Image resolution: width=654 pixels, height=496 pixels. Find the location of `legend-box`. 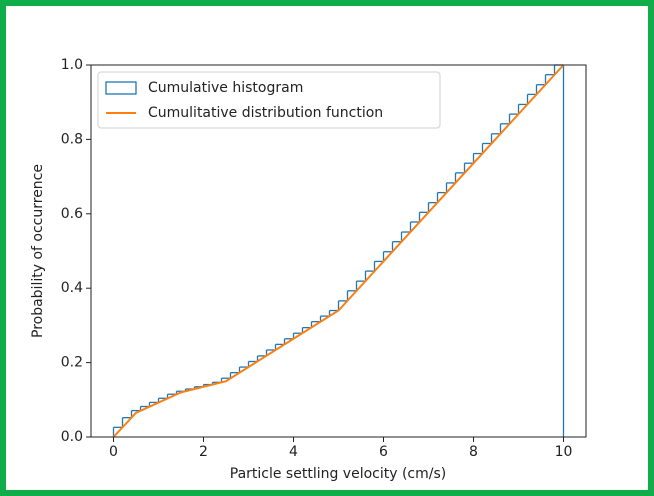

legend-box is located at coordinates (269, 100).